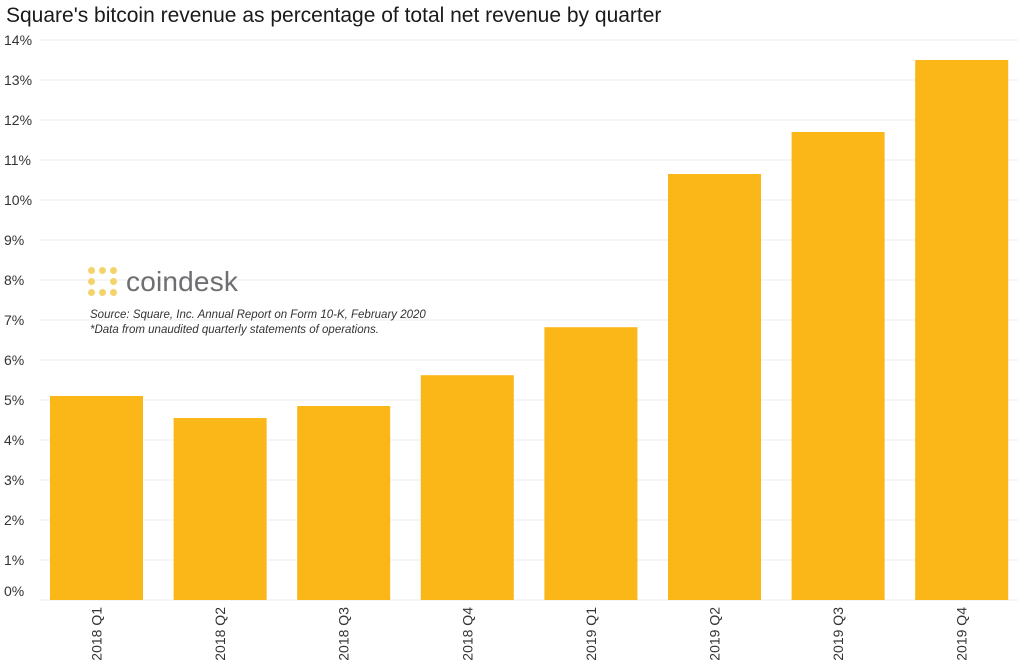  What do you see at coordinates (14, 320) in the screenshot?
I see `y-tick-label: 7%` at bounding box center [14, 320].